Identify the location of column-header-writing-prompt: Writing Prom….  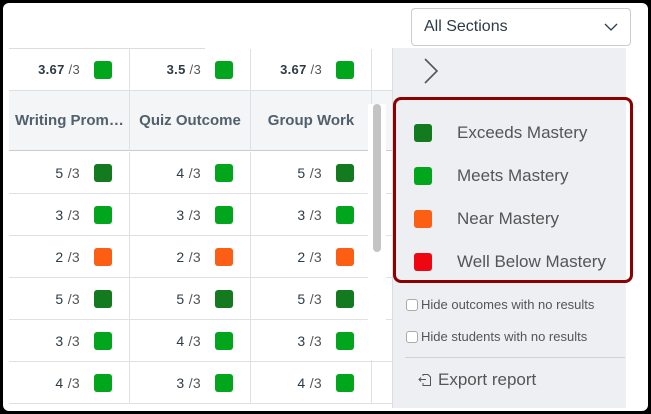
(69, 121).